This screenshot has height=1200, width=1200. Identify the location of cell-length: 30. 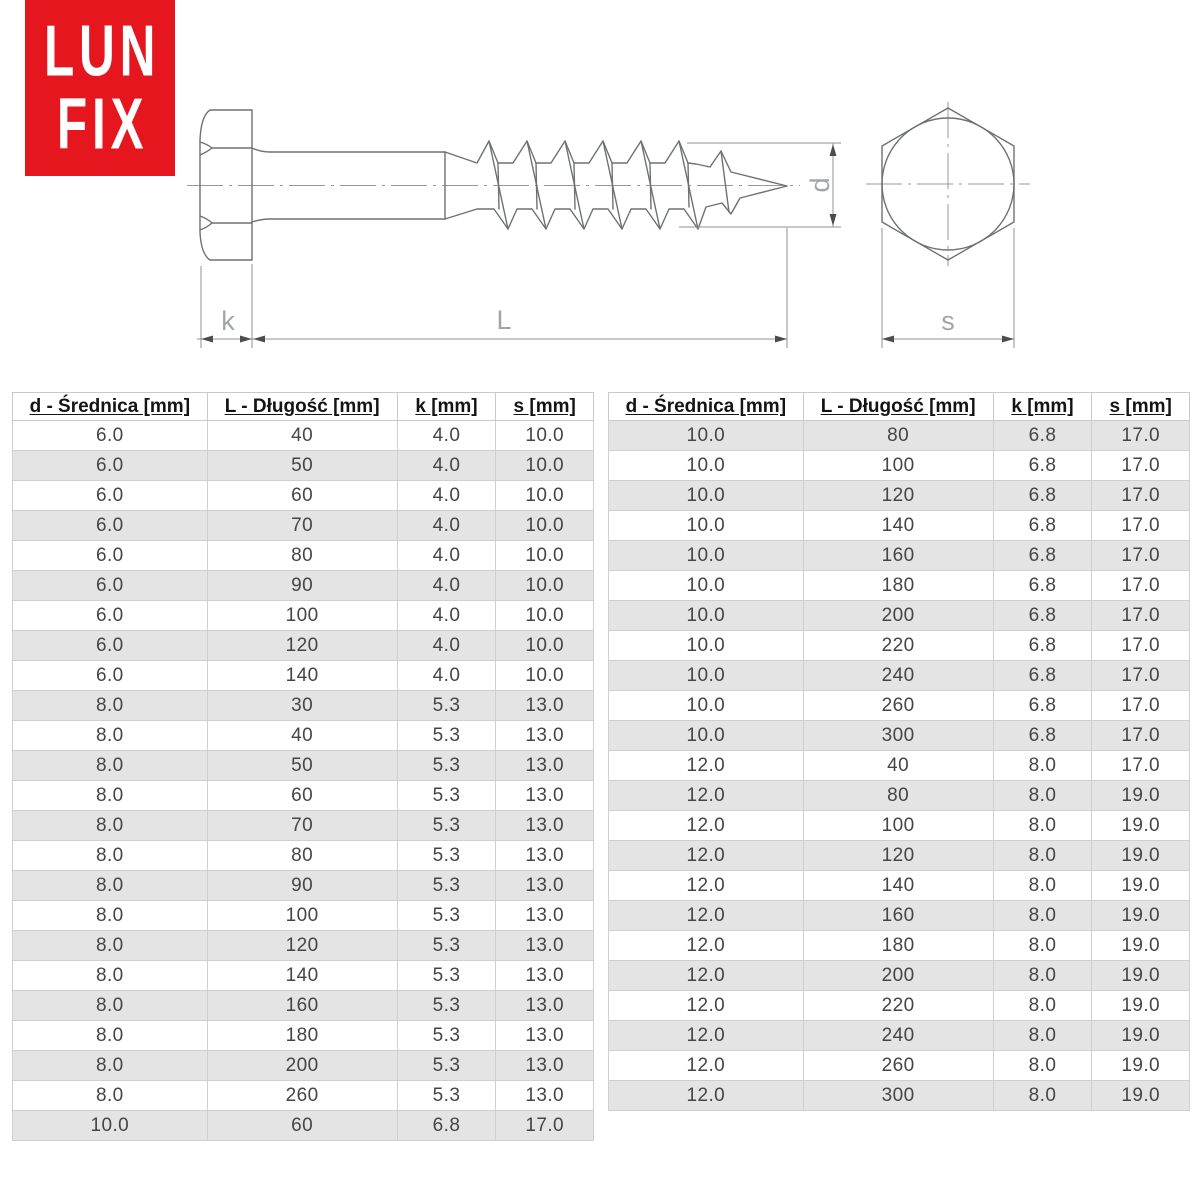
(302, 705).